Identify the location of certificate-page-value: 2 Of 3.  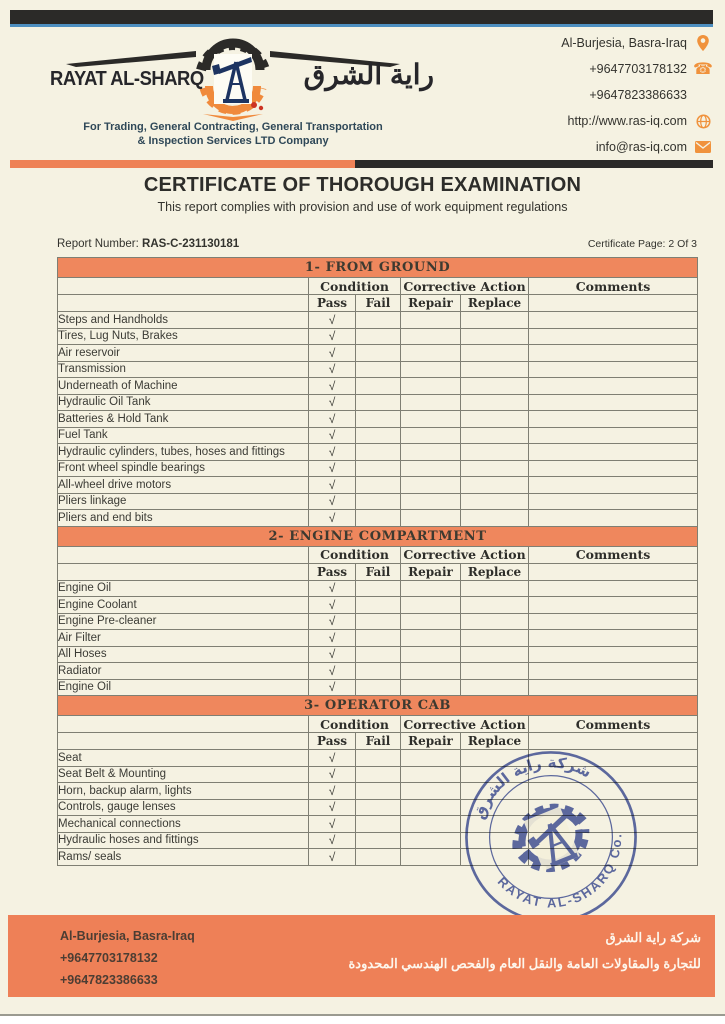
(682, 244).